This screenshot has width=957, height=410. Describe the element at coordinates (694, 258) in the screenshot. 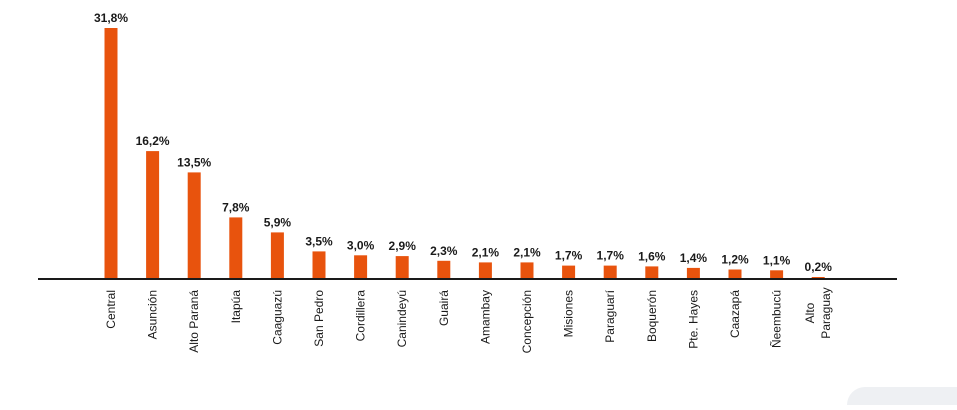

I see `value-label-pte-hayes: 1,4%` at that location.